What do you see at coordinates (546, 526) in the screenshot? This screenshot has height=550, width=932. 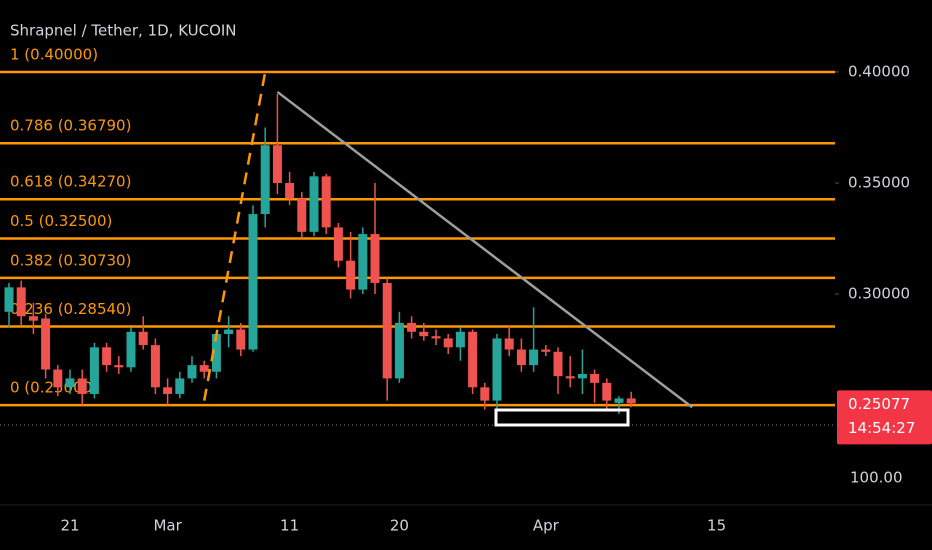 I see `x-tick-label: Apr` at bounding box center [546, 526].